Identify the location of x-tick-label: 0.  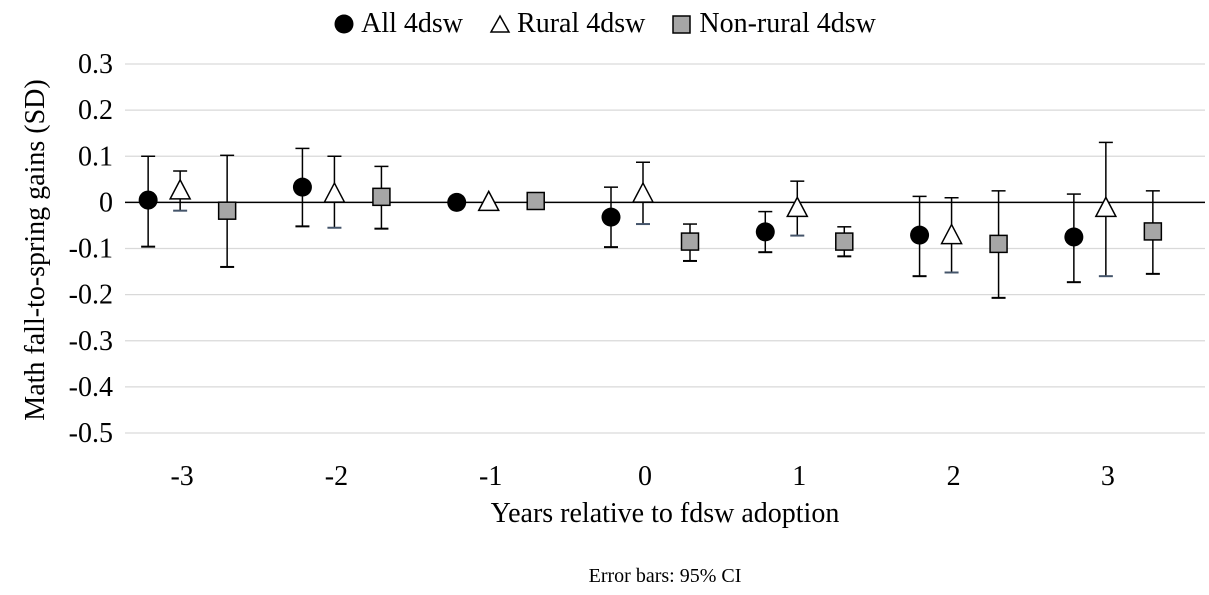
(645, 476).